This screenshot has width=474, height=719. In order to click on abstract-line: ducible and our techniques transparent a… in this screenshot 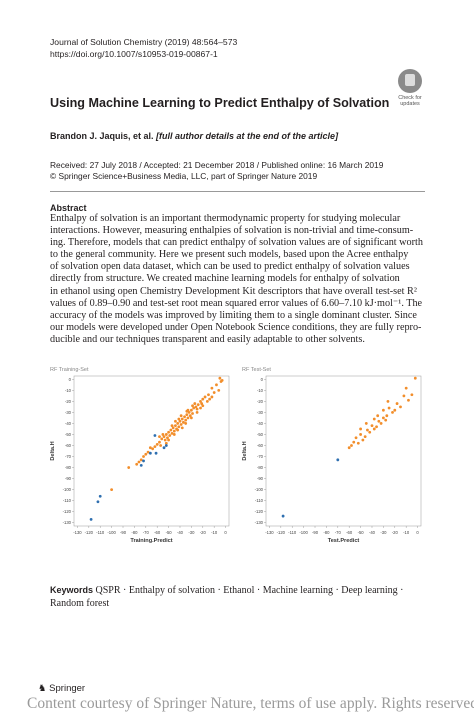, I will do `click(207, 339)`.